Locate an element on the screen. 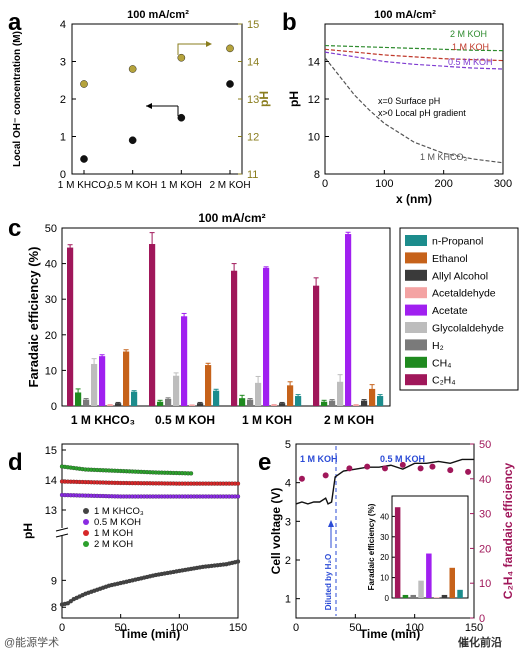 The height and width of the screenshot is (652, 525). panel-d-ytick-label: 8 is located at coordinates (54, 608).